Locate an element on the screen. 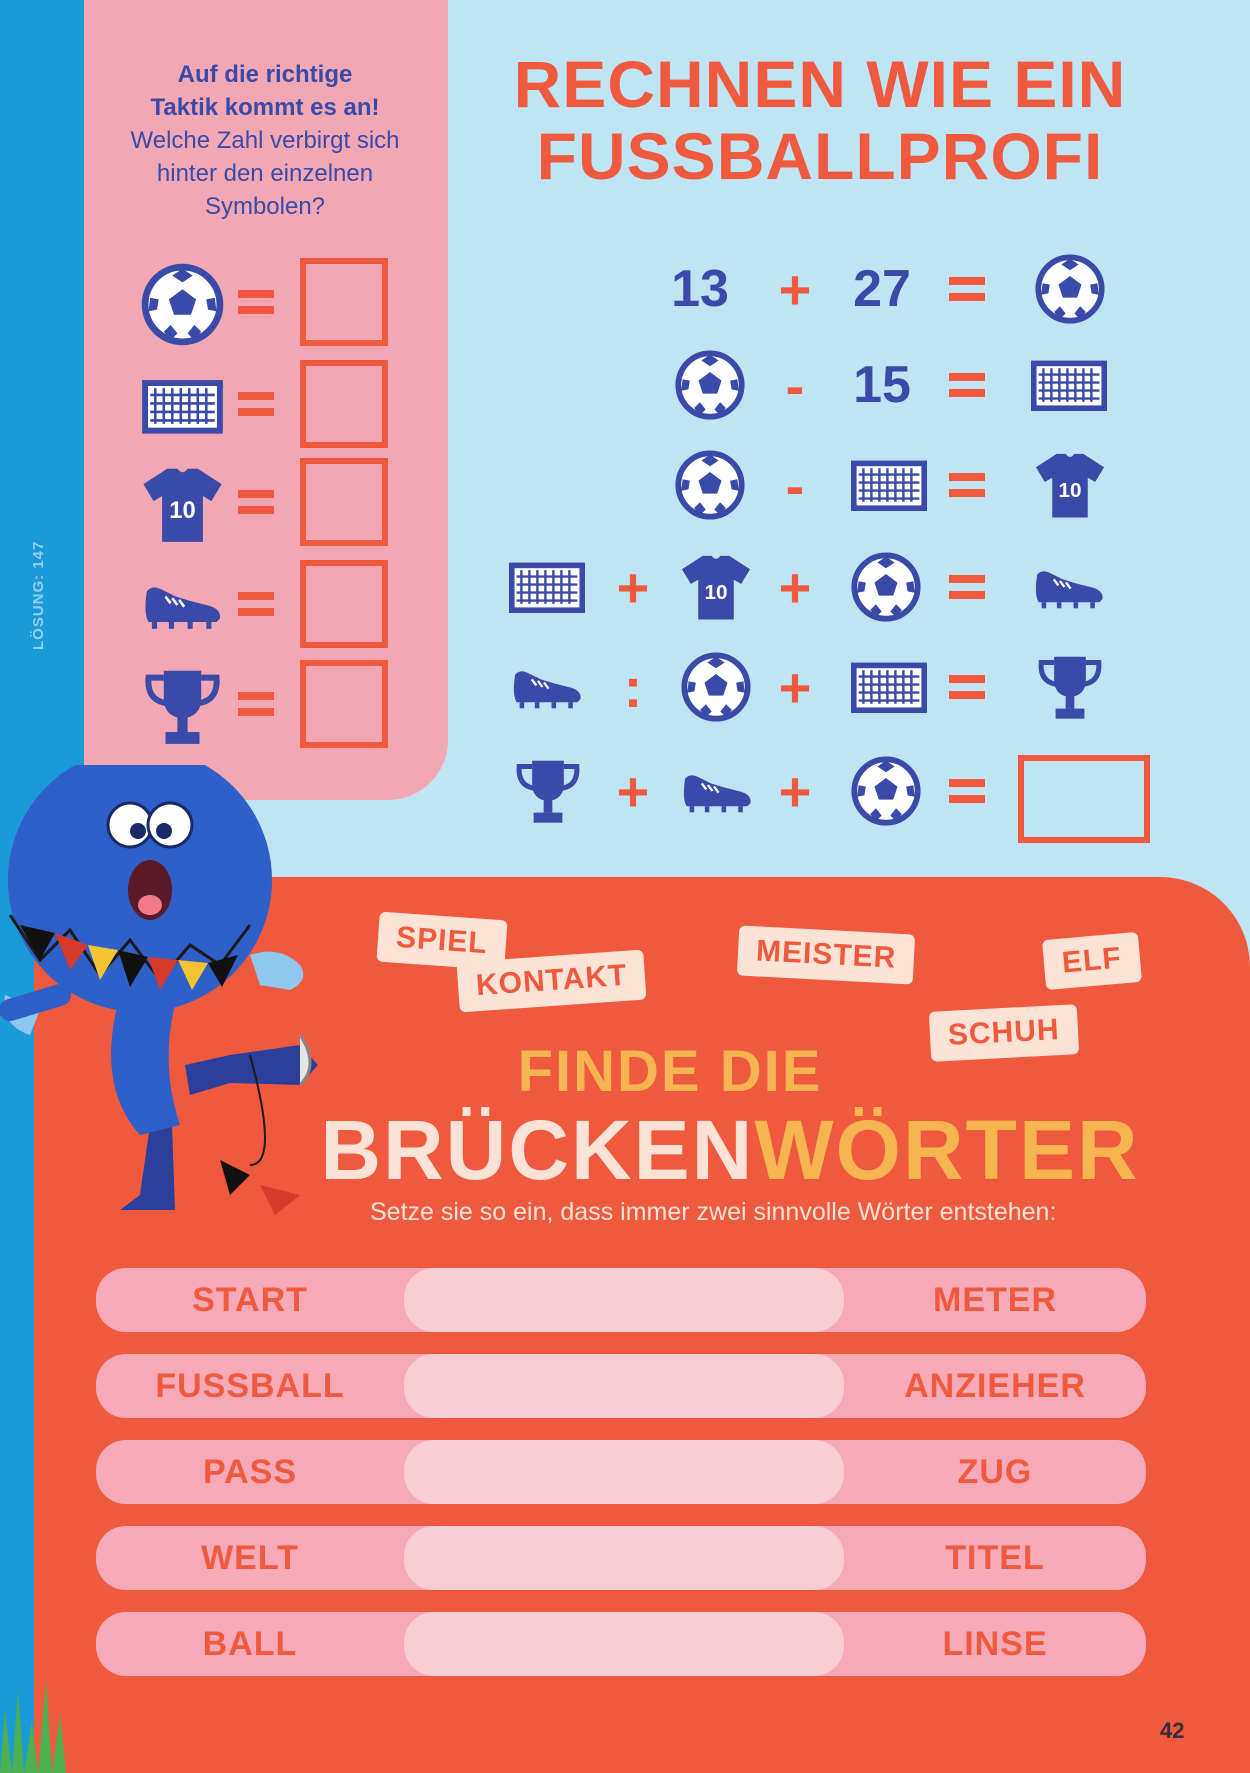  number: 27 is located at coordinates (882, 289).